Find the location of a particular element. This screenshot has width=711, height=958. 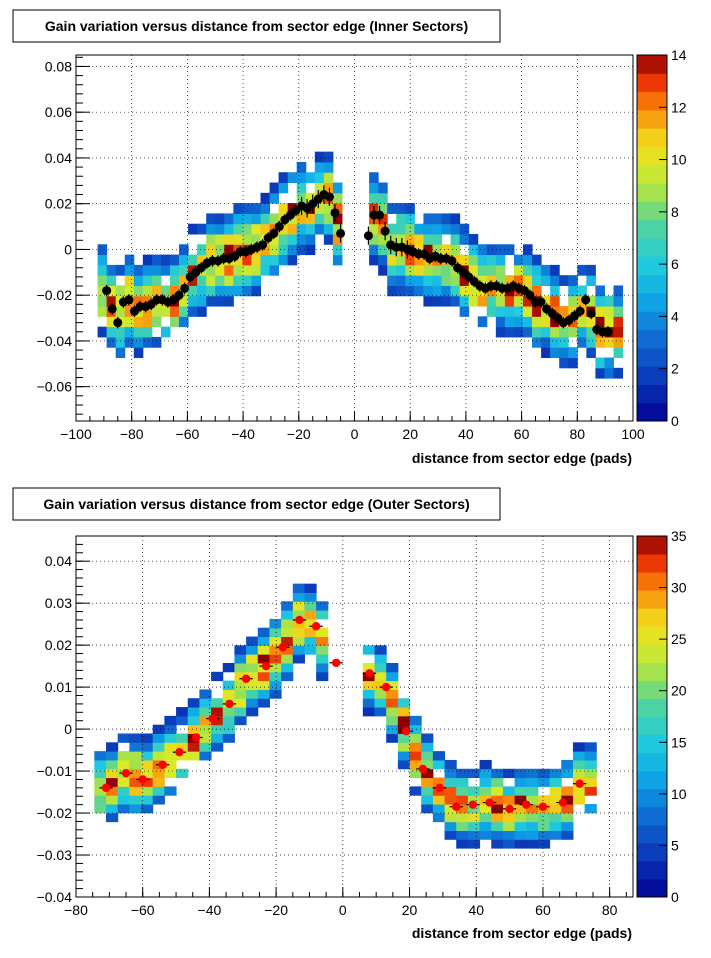

color-bar: 0 2 4 6 8 10 12 14 is located at coordinates (661, 238).